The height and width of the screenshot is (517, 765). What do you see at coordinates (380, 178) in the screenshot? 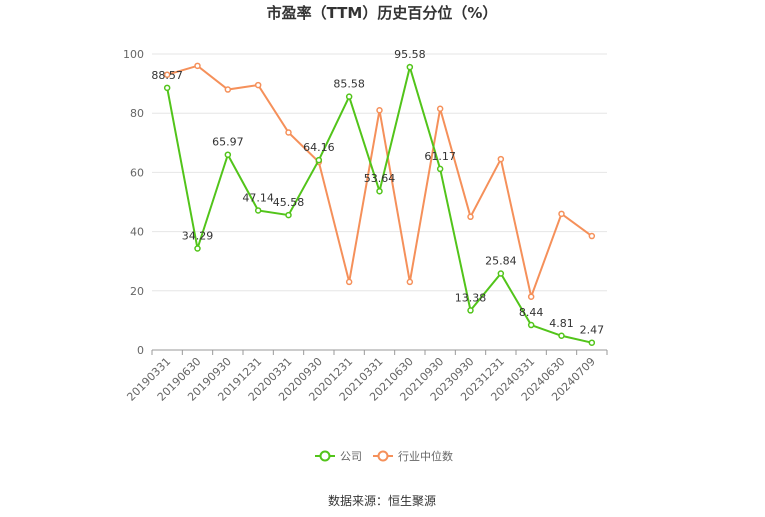
I see `data-label: 53.64` at bounding box center [380, 178].